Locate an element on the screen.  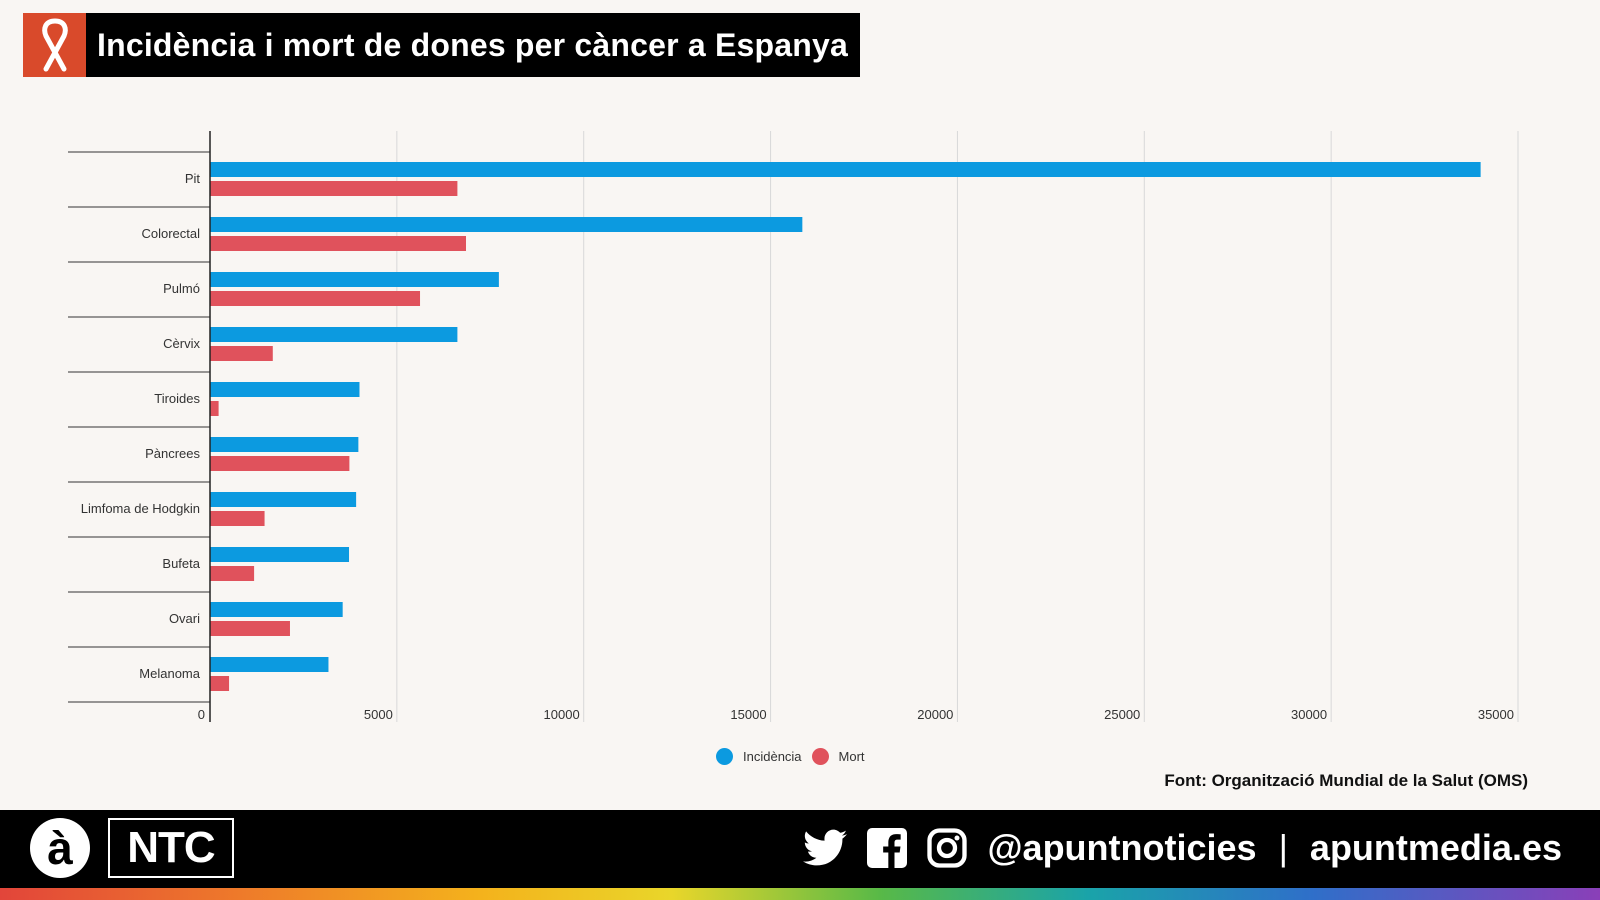
category-label: Cèrvix is located at coordinates (181, 343).